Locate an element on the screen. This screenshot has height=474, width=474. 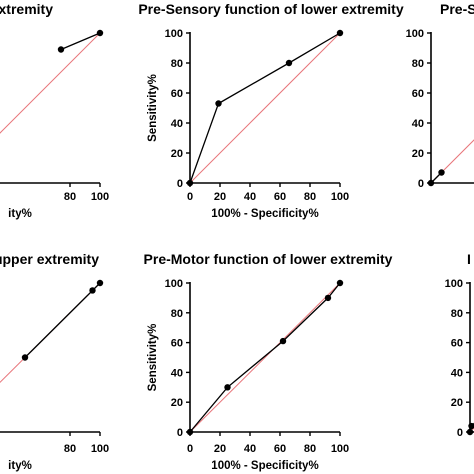
chart-panel-6: I 0 20 40 60 80 100 is located at coordinates (459, 345).